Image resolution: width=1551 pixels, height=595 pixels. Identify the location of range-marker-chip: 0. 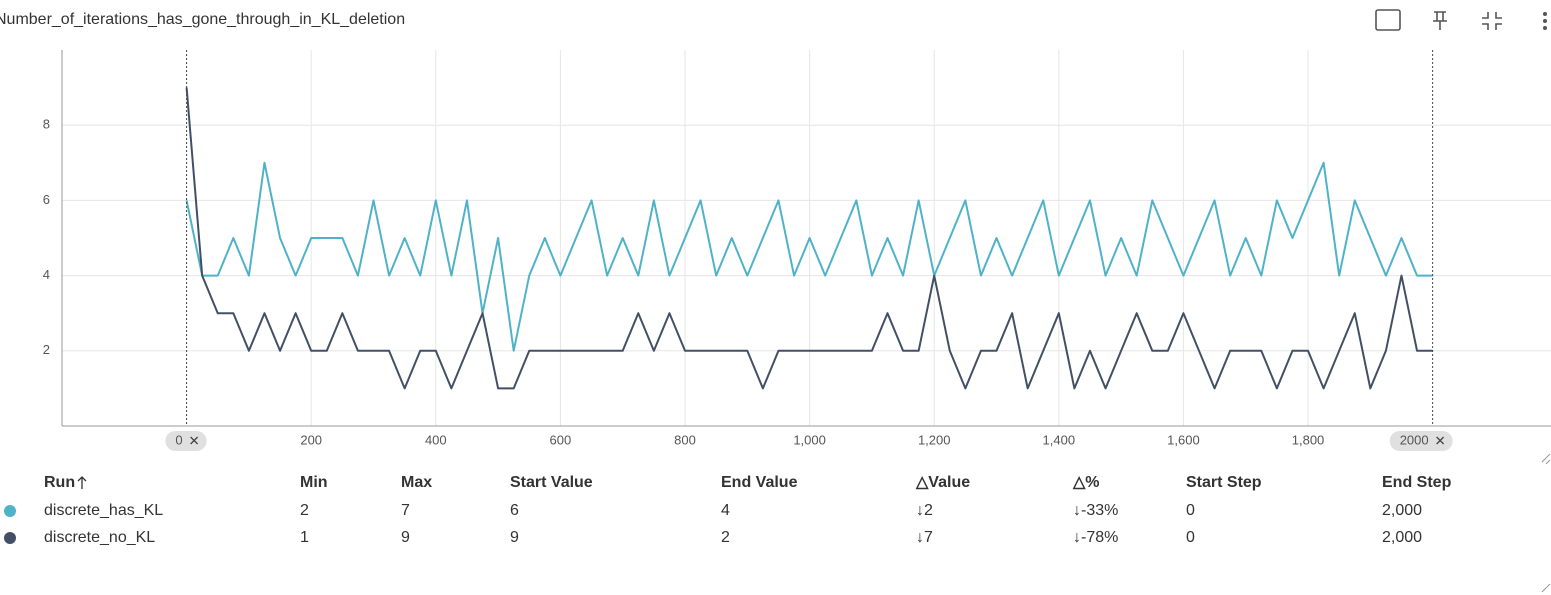
(186, 441).